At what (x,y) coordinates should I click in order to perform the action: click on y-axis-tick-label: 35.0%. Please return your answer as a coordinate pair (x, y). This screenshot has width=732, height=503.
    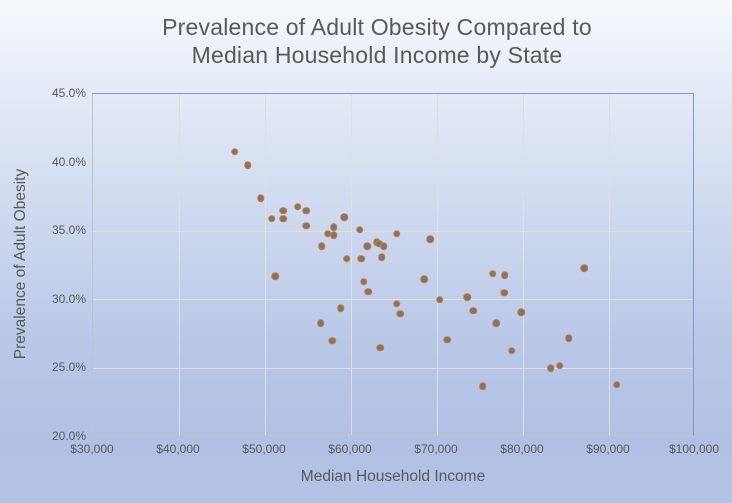
    Looking at the image, I should click on (68, 230).